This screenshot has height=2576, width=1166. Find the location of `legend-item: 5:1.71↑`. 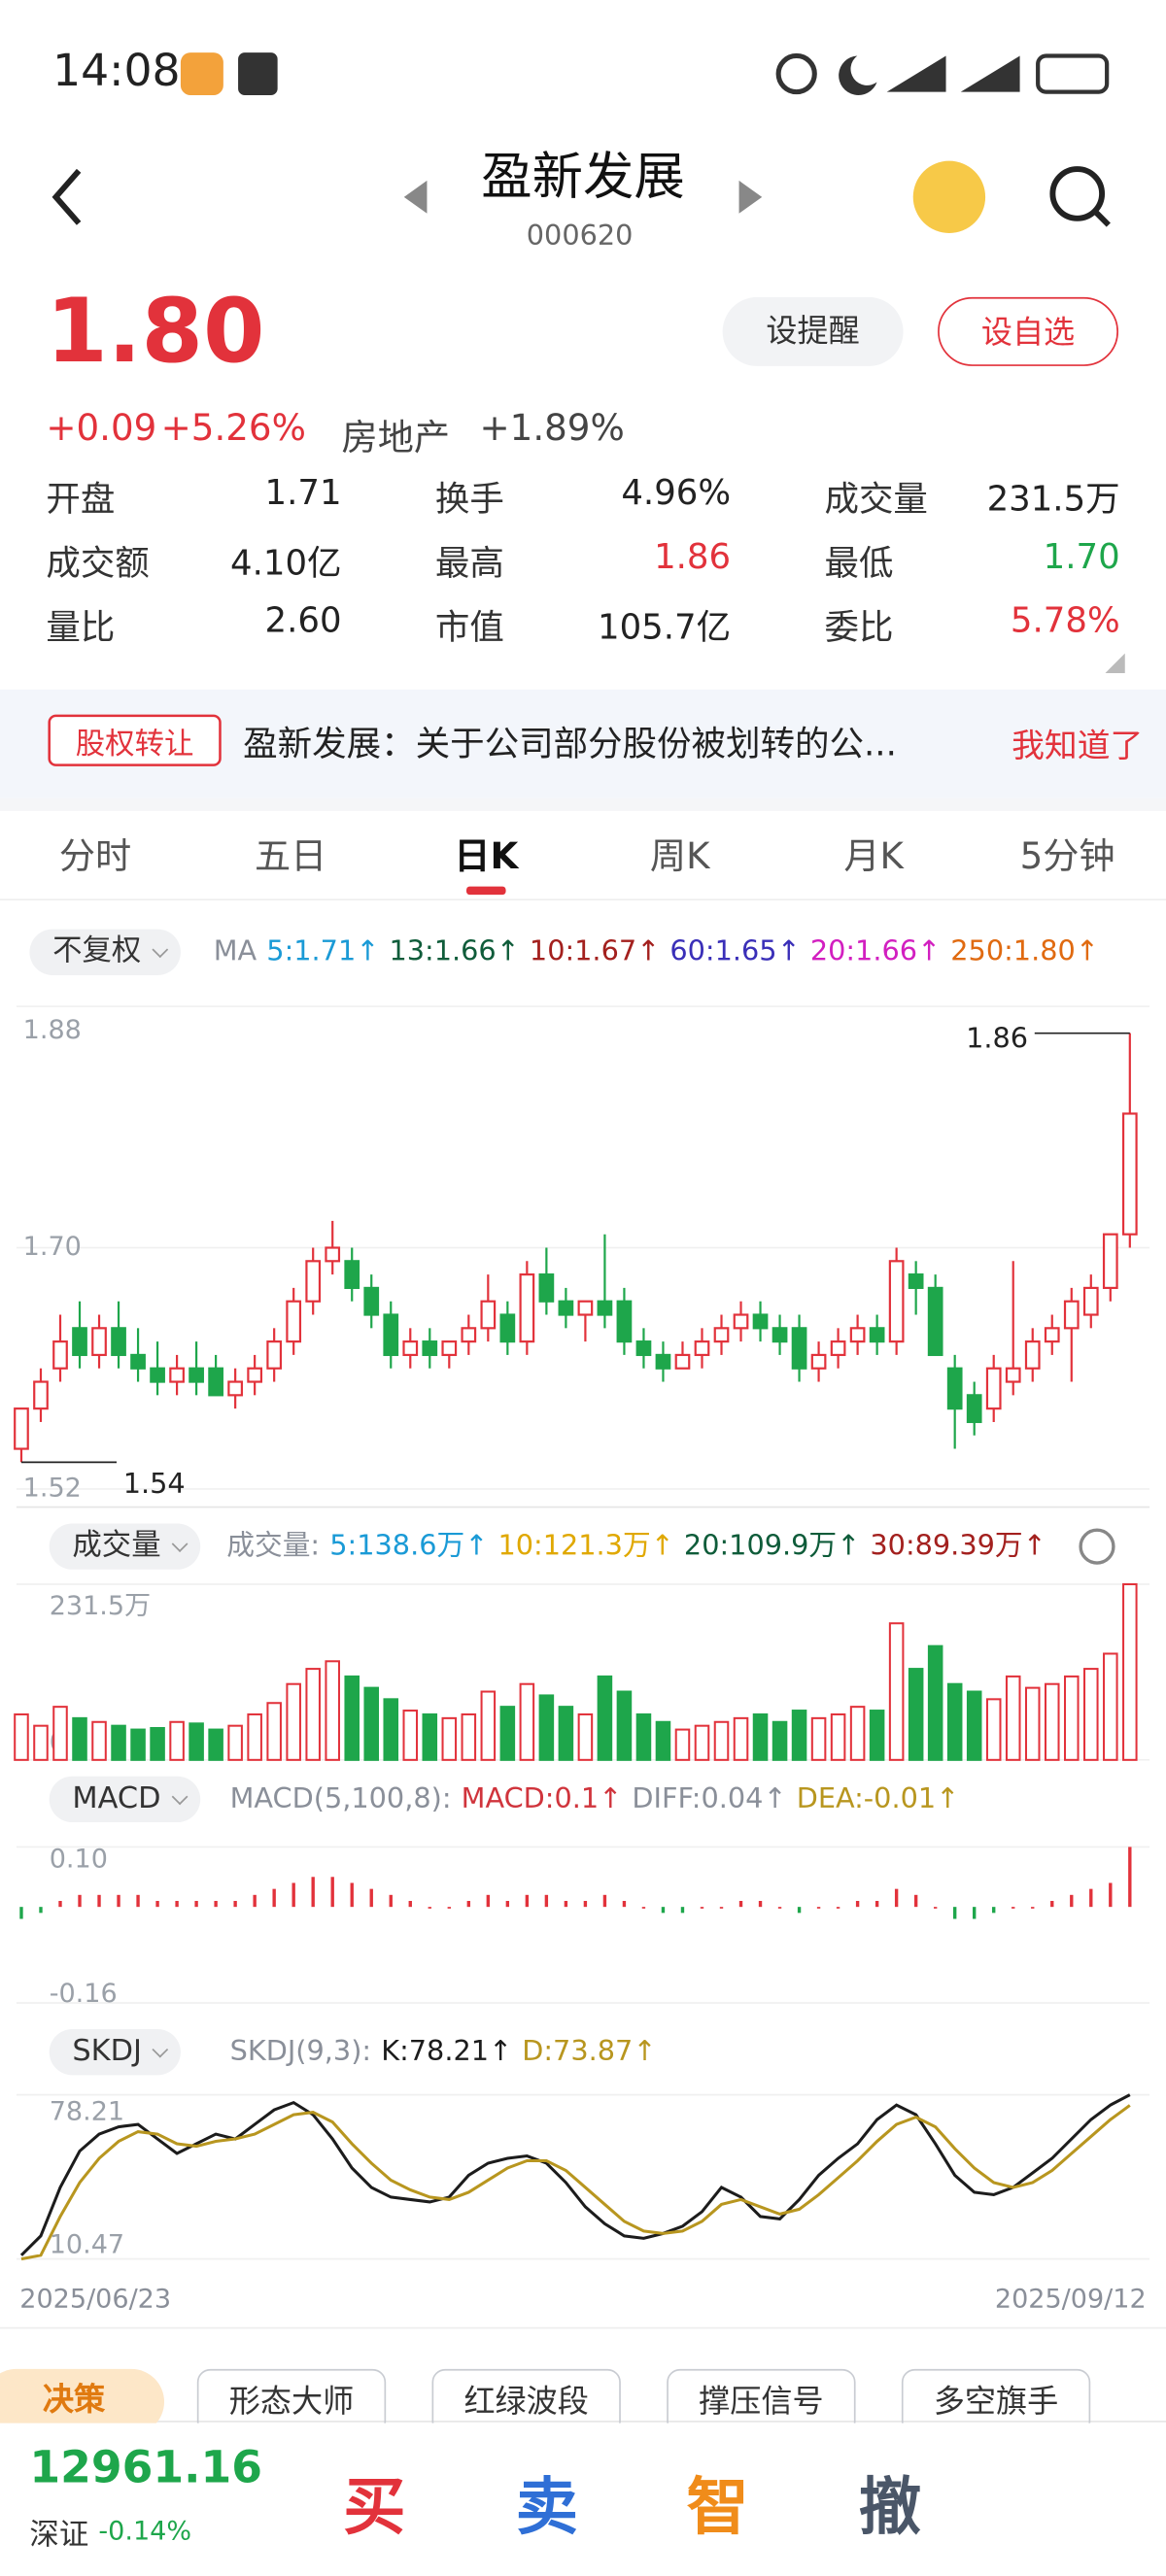

legend-item: 5:1.71↑ is located at coordinates (323, 952).